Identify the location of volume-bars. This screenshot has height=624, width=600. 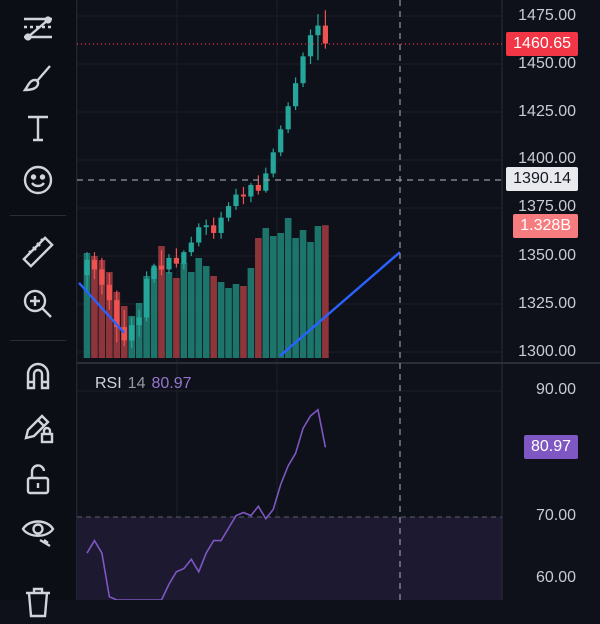
(206, 288).